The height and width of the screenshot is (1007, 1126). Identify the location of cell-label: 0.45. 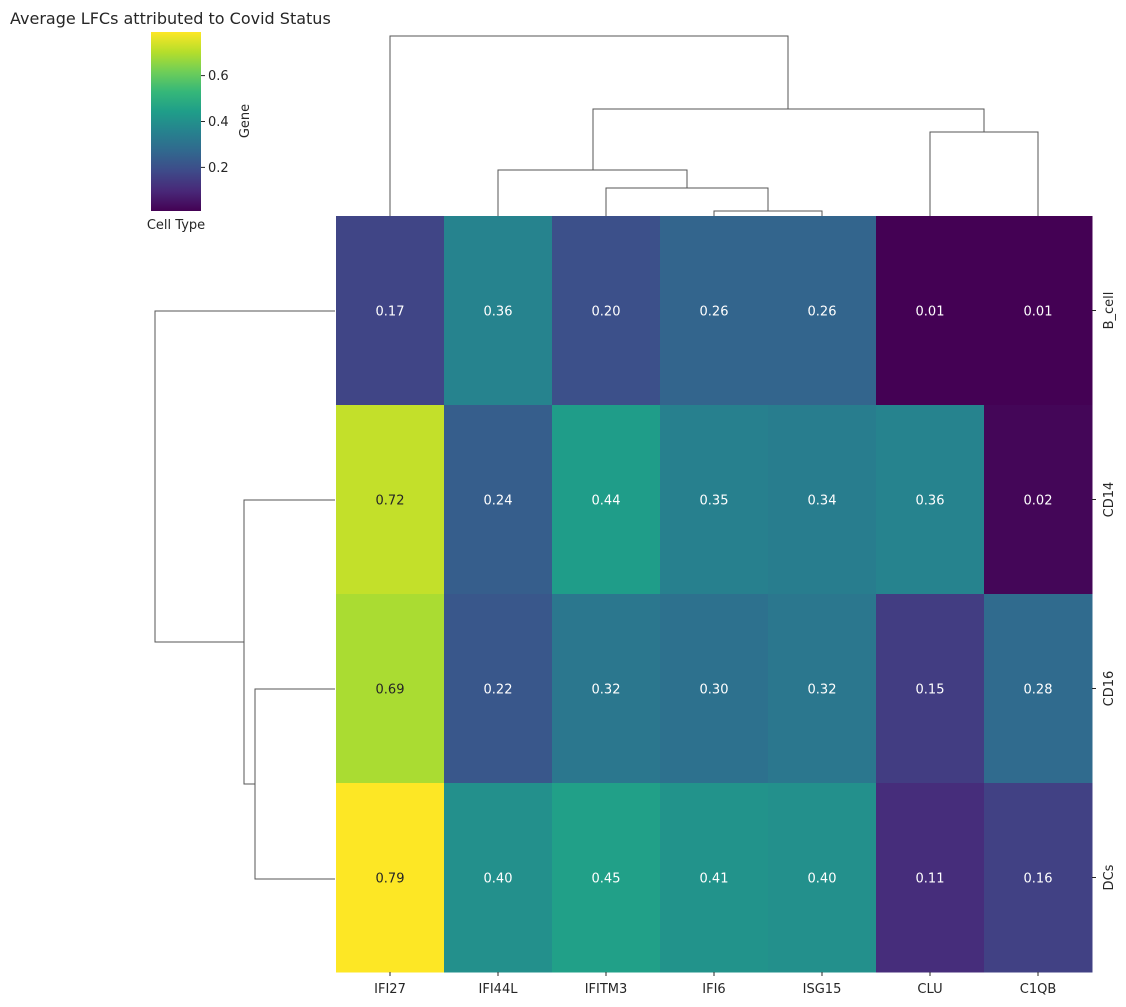
(606, 879).